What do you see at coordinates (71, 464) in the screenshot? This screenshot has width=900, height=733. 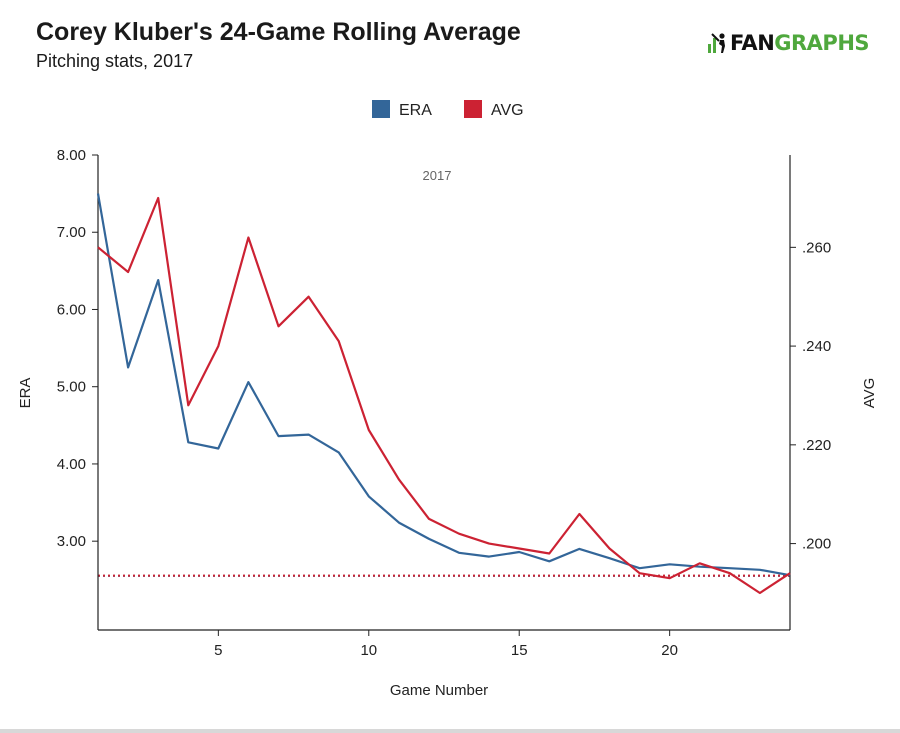 I see `y-tick-label-left: 4.00` at bounding box center [71, 464].